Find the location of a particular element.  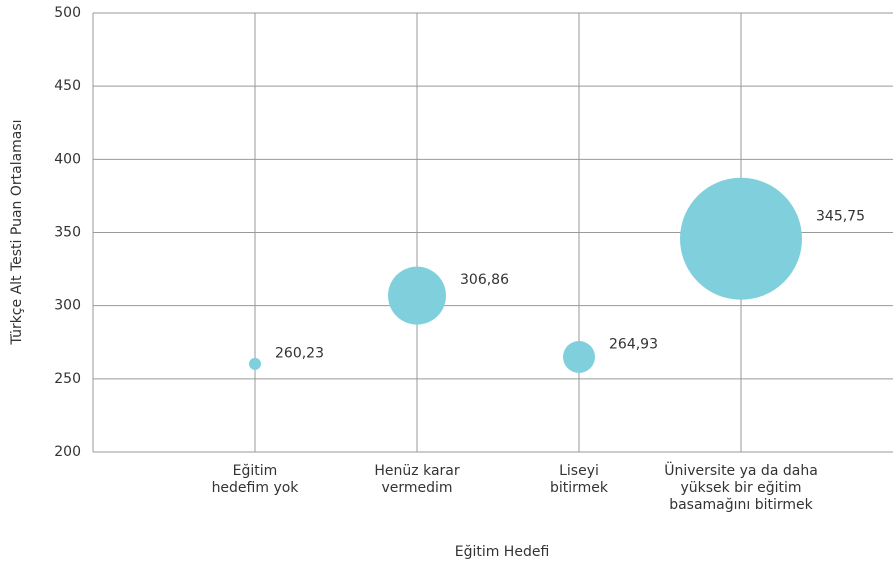

x-tick-label: Liseyi bitirmek is located at coordinates (579, 479).